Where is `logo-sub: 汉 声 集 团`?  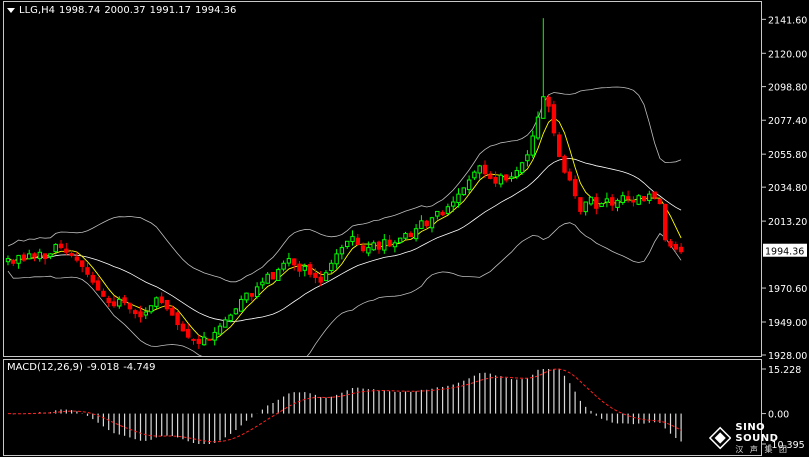
logo-sub: 汉 声 集 团 is located at coordinates (762, 449).